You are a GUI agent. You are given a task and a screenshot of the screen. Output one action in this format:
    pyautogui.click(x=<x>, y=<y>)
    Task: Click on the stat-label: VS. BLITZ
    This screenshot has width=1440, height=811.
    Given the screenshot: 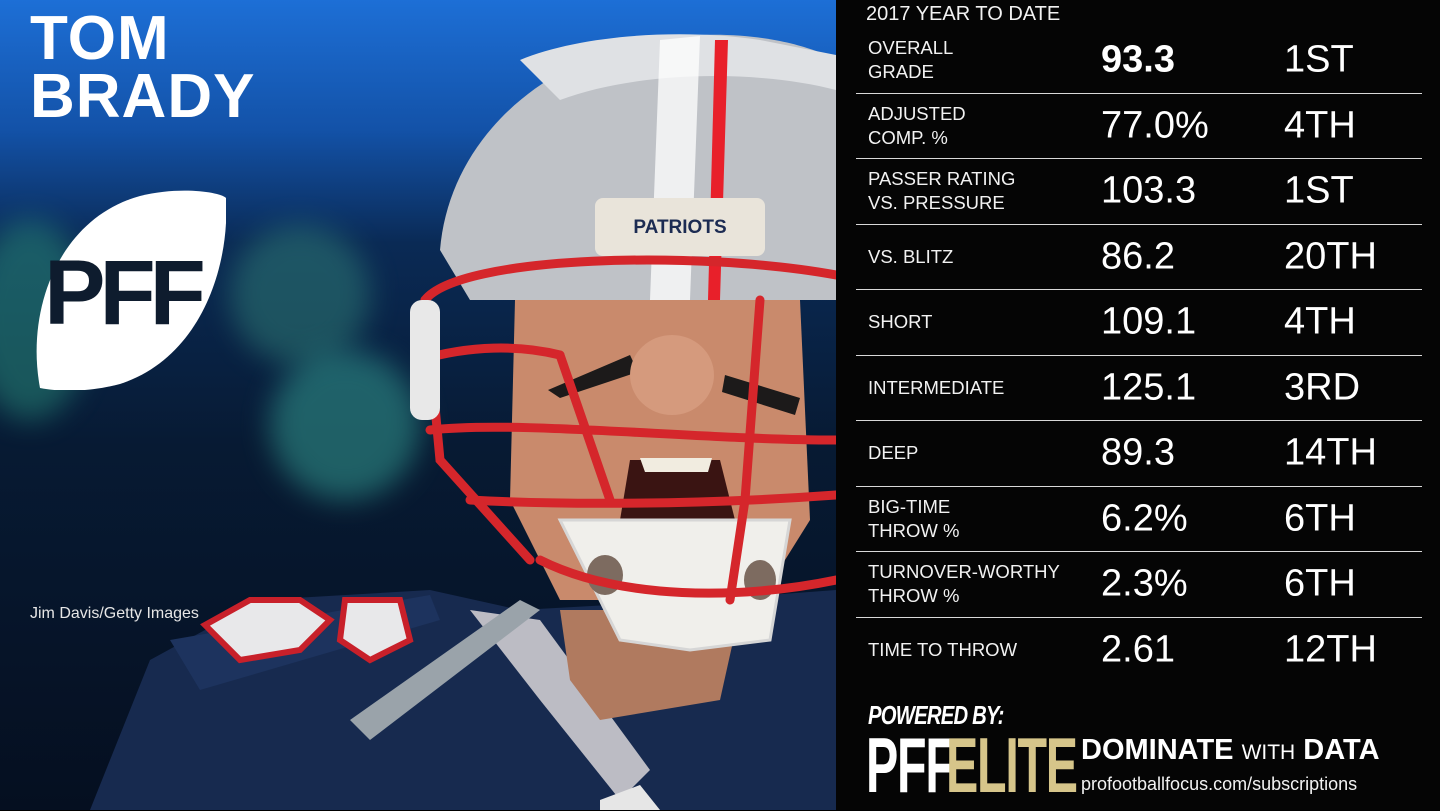 What is the action you would take?
    pyautogui.click(x=911, y=256)
    